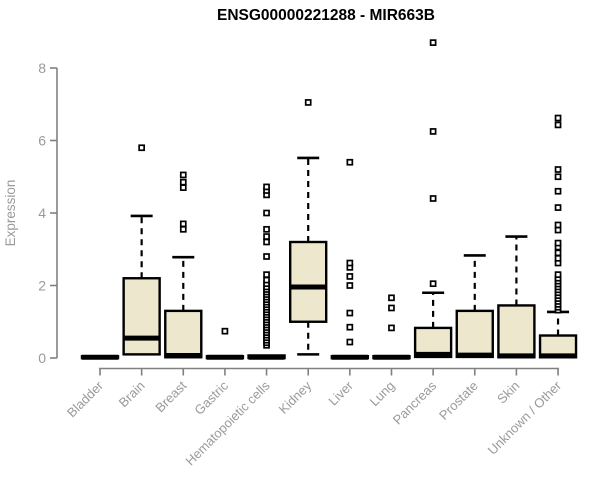 Image resolution: width=600 pixels, height=500 pixels. Describe the element at coordinates (382, 393) in the screenshot. I see `x-tick-label-lung: Lung` at that location.